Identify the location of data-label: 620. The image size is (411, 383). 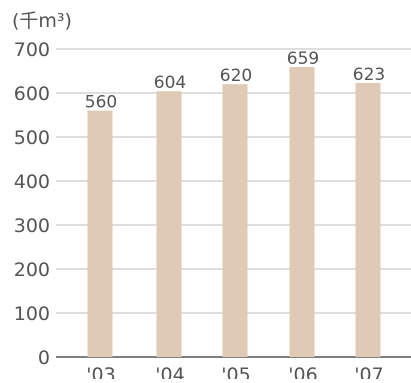
(236, 76).